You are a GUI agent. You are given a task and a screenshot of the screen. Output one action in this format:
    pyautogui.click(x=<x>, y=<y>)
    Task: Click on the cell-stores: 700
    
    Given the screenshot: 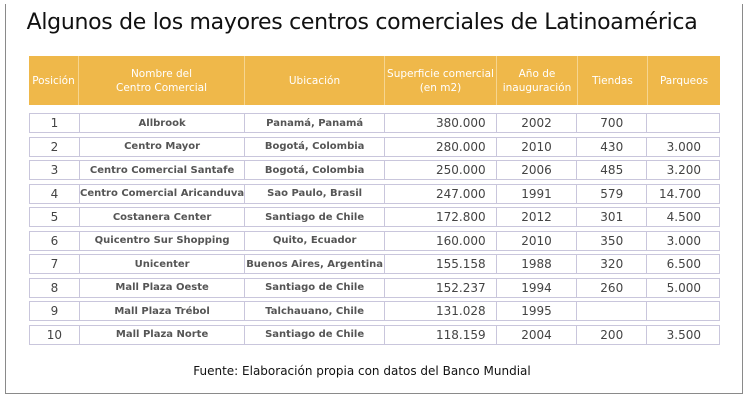 What is the action you would take?
    pyautogui.click(x=612, y=123)
    